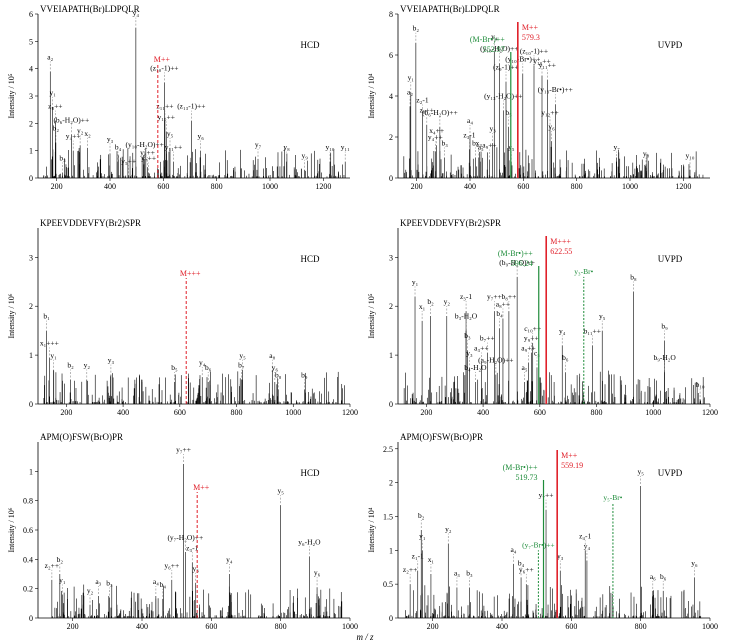 The height and width of the screenshot is (644, 730). I want to click on peak-label: b₄-H₂O, so click(475, 367).